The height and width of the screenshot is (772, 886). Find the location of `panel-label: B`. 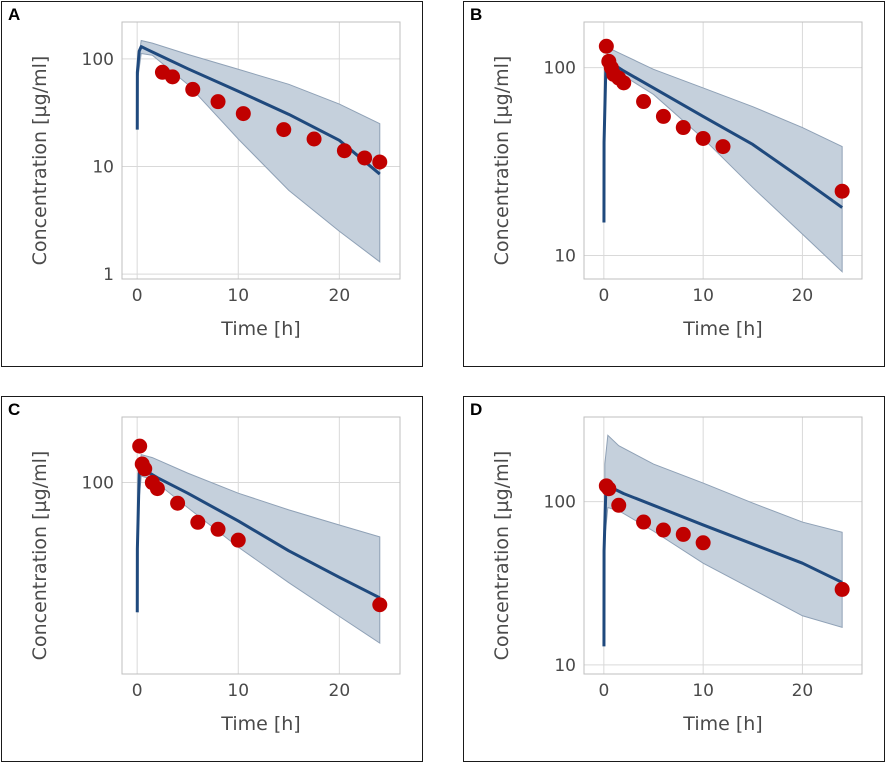

panel-label: B is located at coordinates (476, 14).